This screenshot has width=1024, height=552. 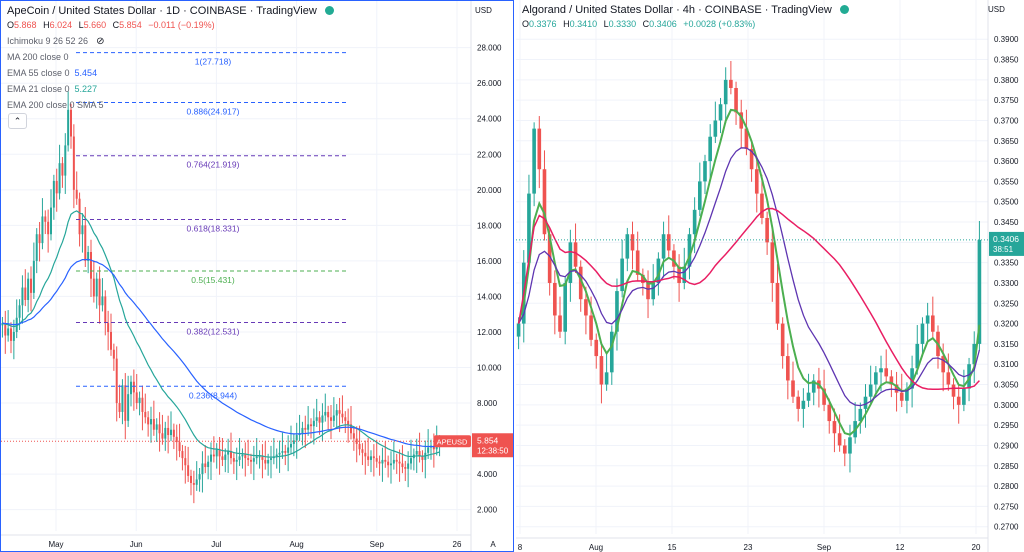 I want to click on y-tick-label: 2.000, so click(x=487, y=510).